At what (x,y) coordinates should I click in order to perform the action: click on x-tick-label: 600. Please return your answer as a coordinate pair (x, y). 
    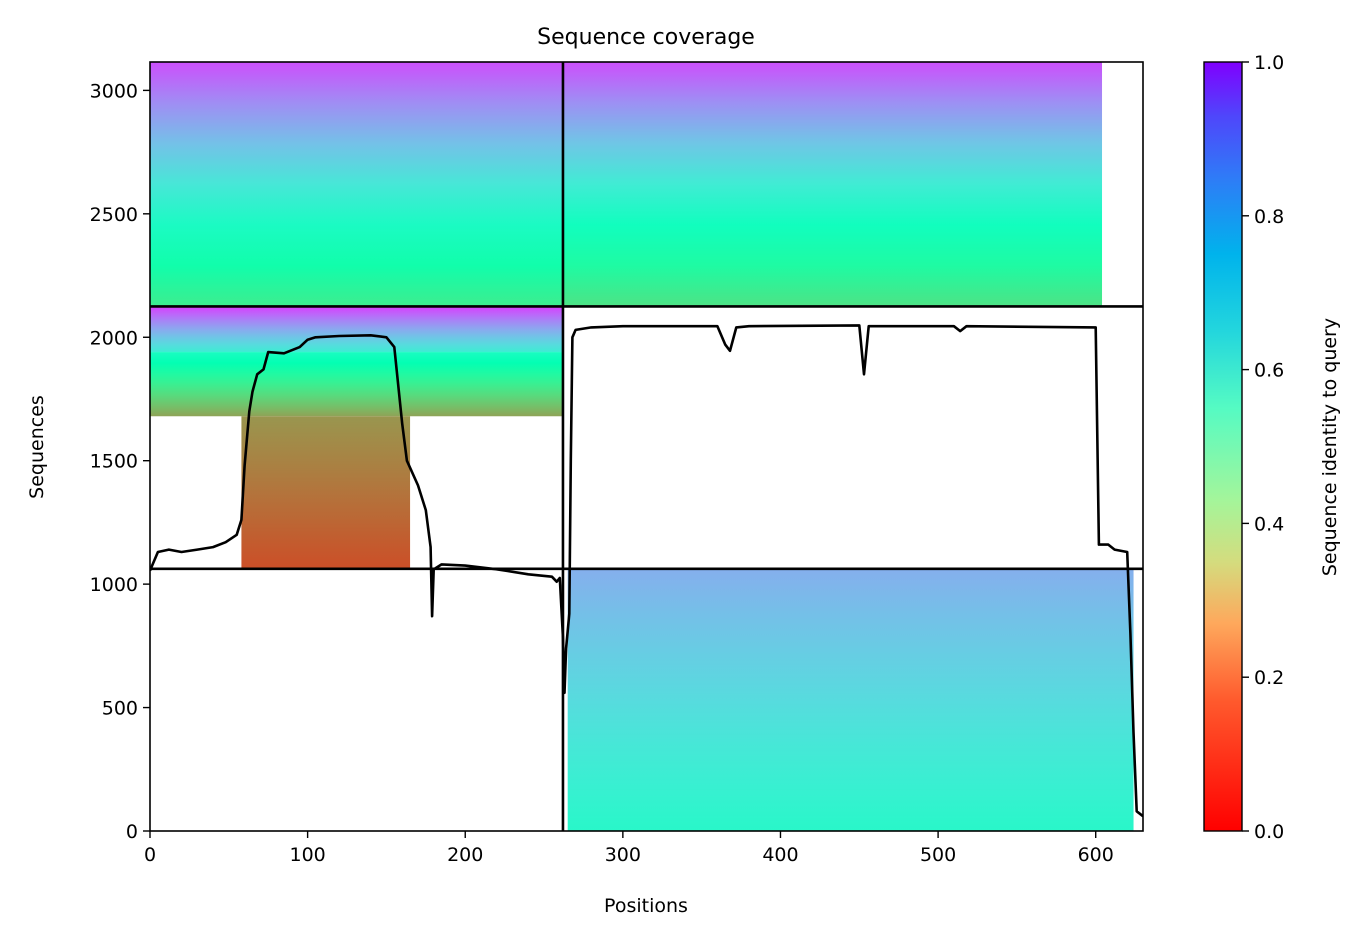
    Looking at the image, I should click on (1096, 855).